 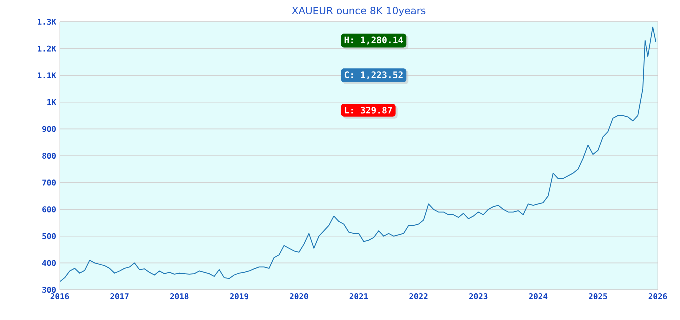 What do you see at coordinates (368, 110) in the screenshot?
I see `annotation: L: 329.87` at bounding box center [368, 110].